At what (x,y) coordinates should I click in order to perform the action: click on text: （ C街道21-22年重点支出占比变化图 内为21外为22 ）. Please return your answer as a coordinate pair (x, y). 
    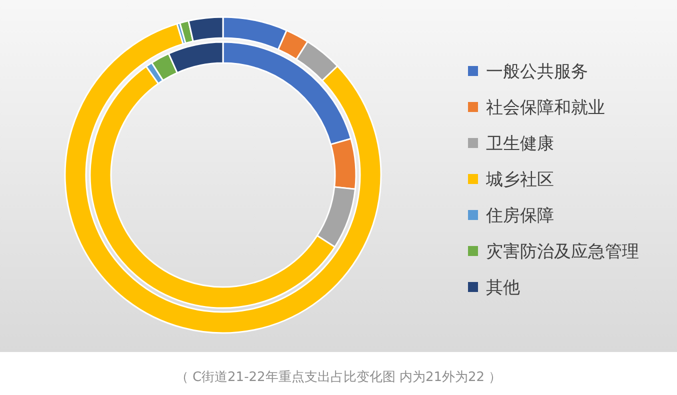
    Looking at the image, I should click on (338, 377).